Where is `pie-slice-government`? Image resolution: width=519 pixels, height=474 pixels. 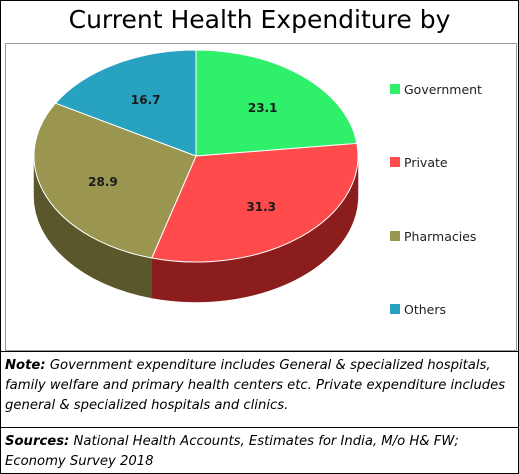
pie-slice-government is located at coordinates (276, 103).